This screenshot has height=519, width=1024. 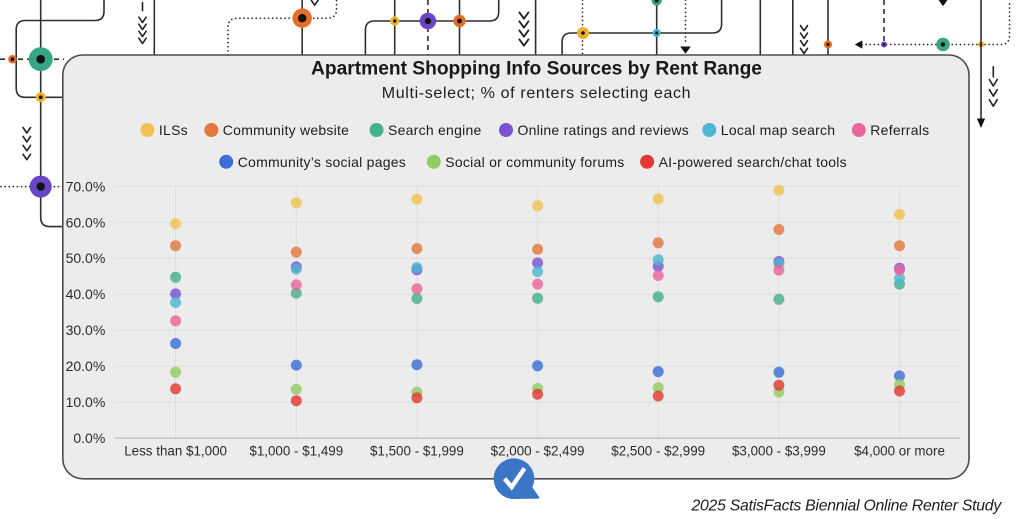 I want to click on svg-text: $1,500 - $1,999, so click(x=417, y=450).